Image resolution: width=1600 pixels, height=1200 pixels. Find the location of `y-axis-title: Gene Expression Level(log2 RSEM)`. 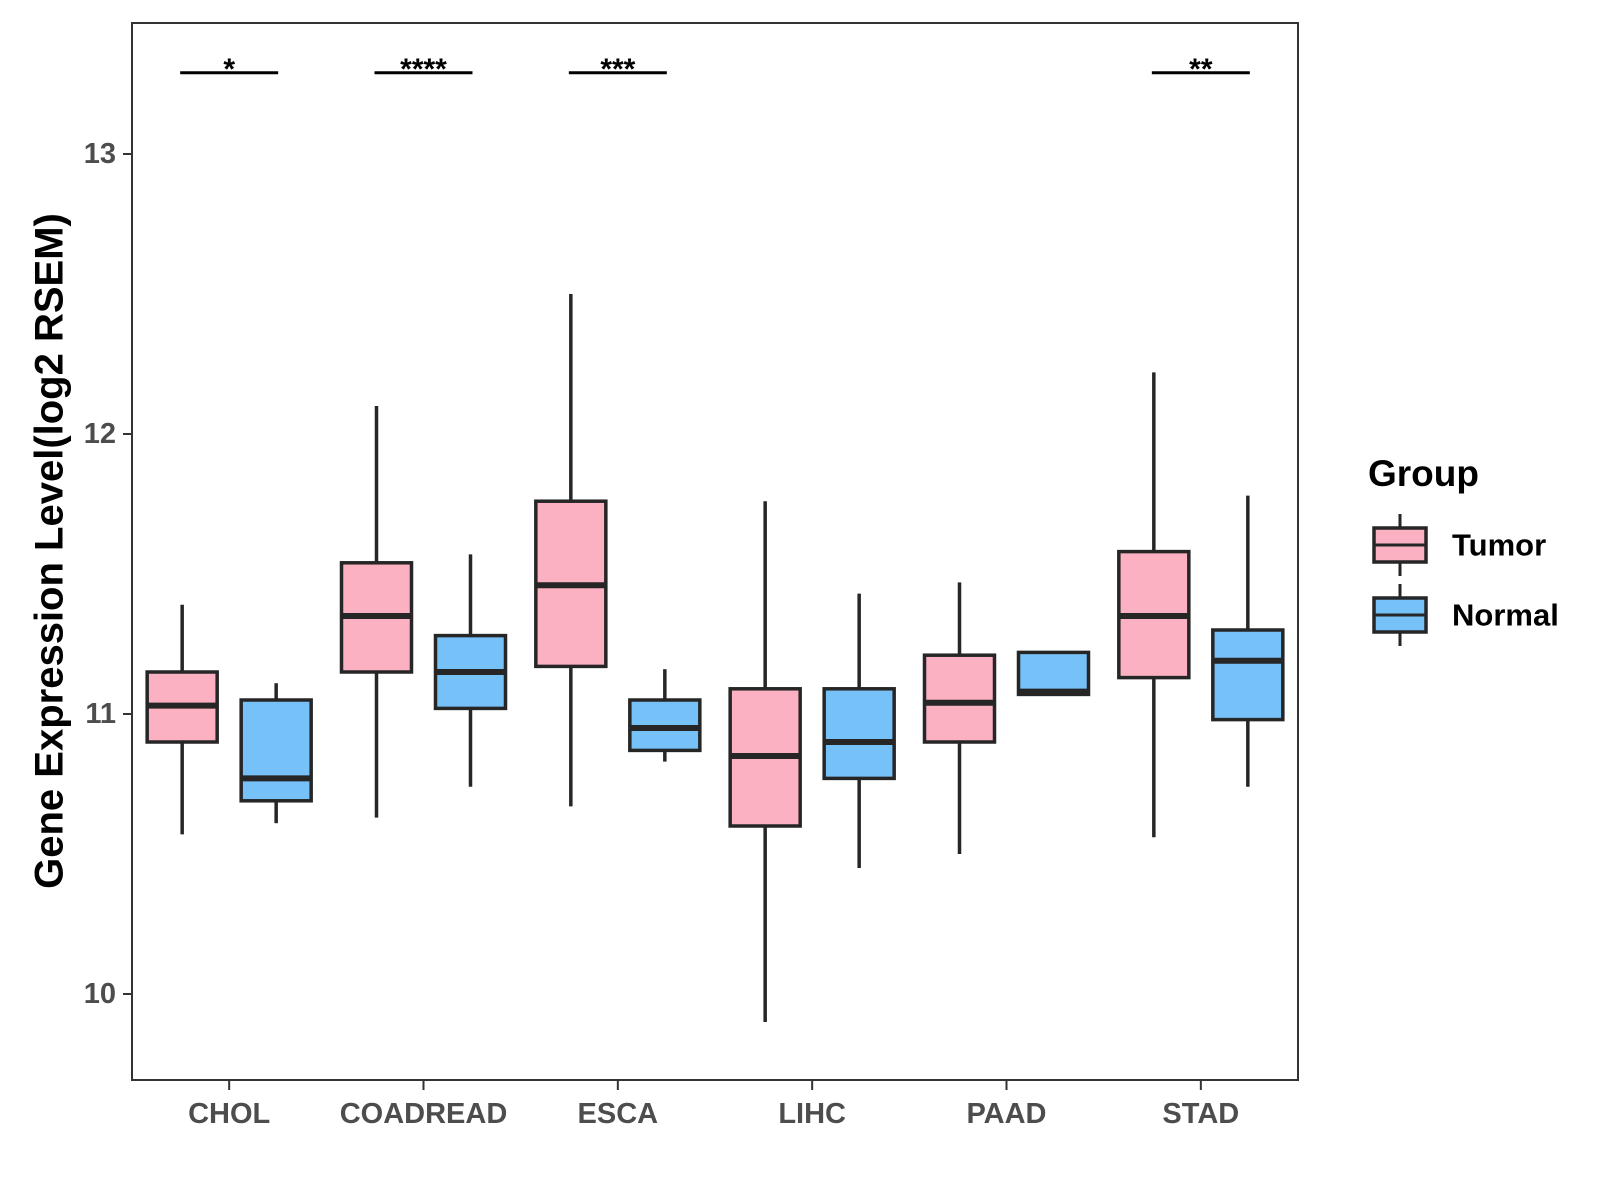

y-axis-title: Gene Expression Level(log2 RSEM) is located at coordinates (50, 551).